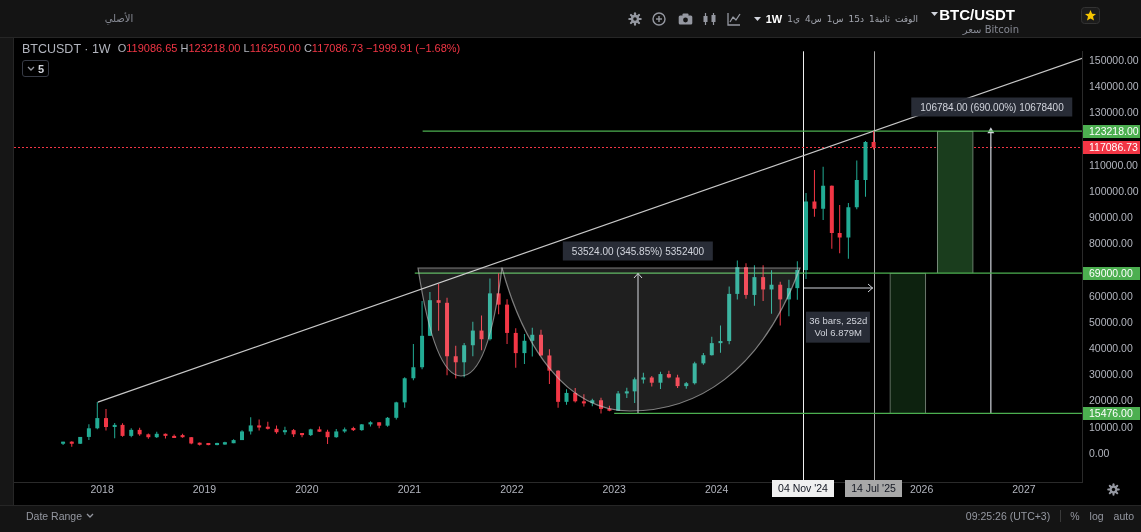 The image size is (1141, 532). I want to click on x-tick-label: 2027, so click(1024, 489).